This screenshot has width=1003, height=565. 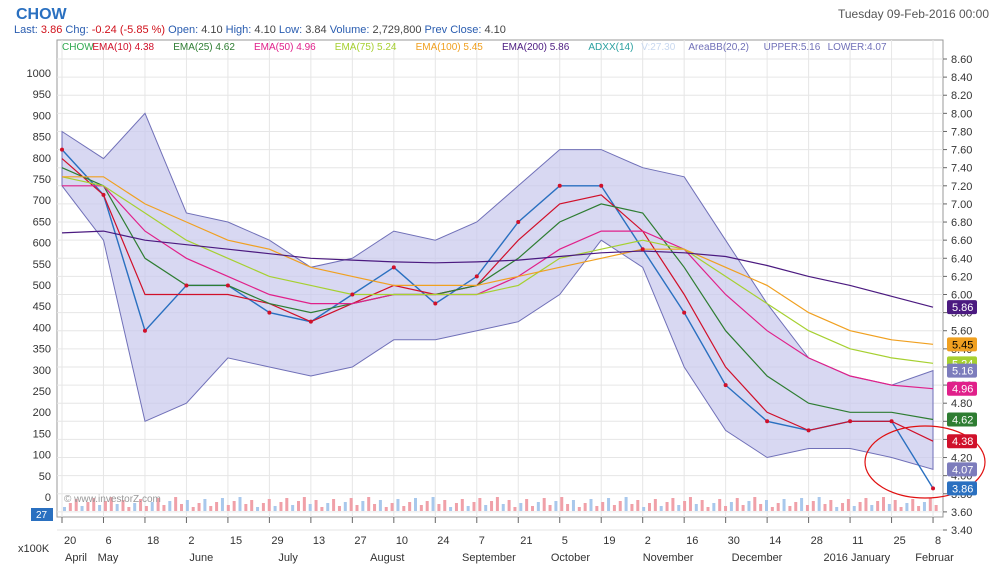 What do you see at coordinates (961, 60) in the screenshot?
I see `price-tick-label: 8.60` at bounding box center [961, 60].